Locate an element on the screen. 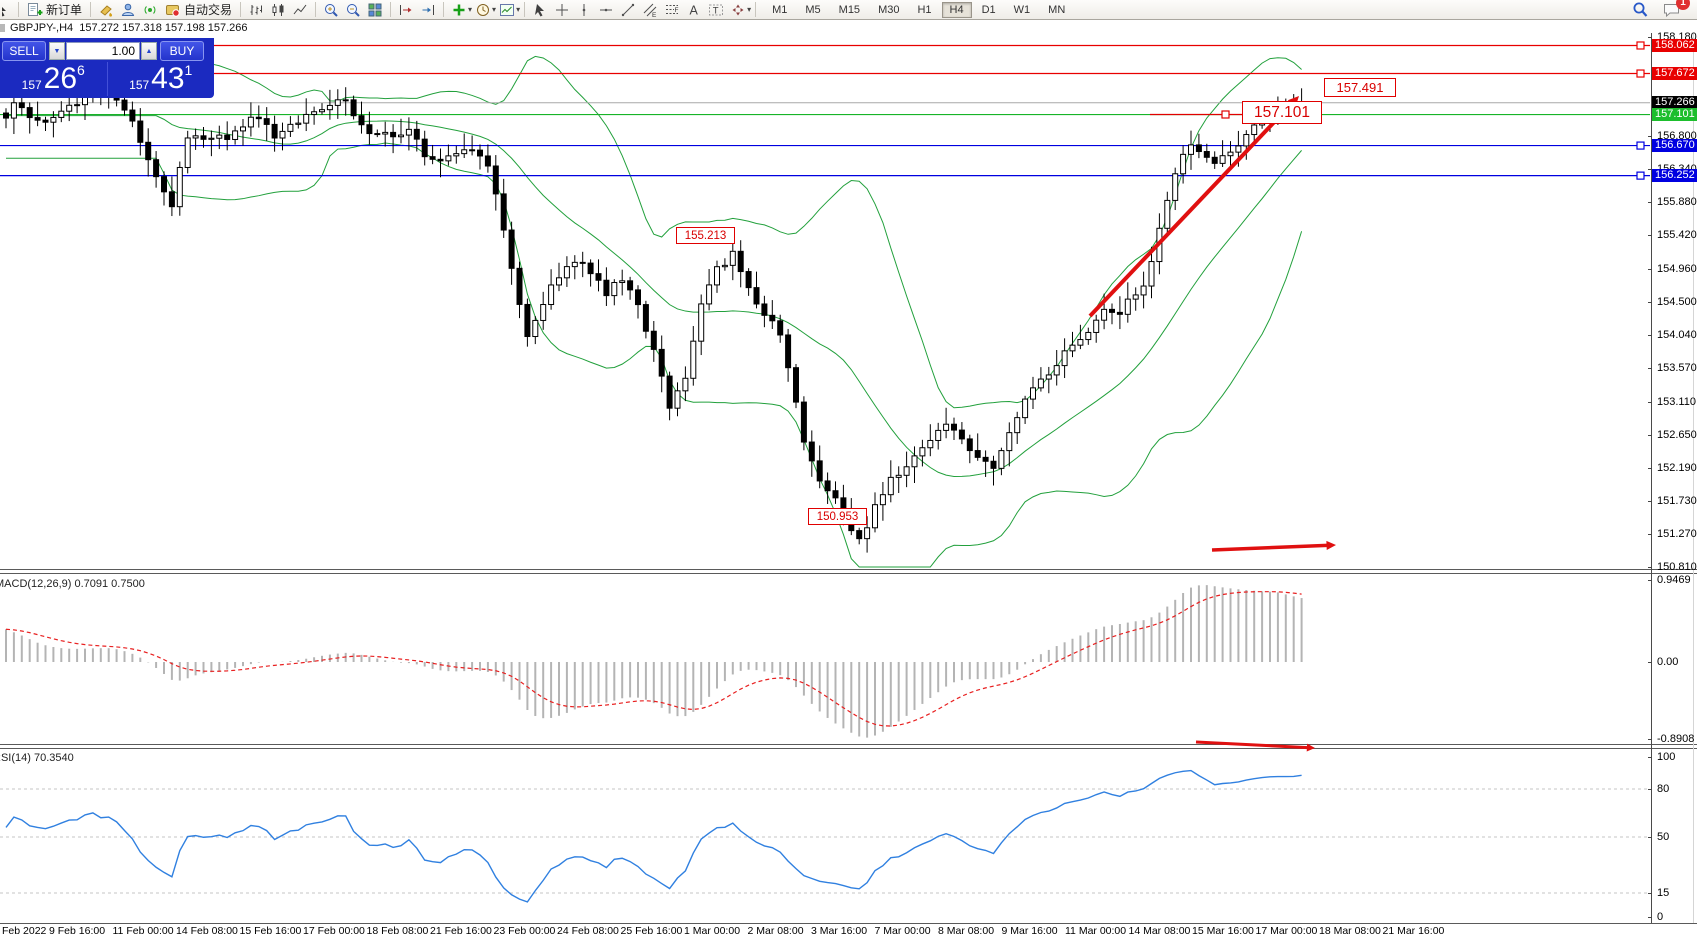  sell-button: SELL is located at coordinates (24, 51).